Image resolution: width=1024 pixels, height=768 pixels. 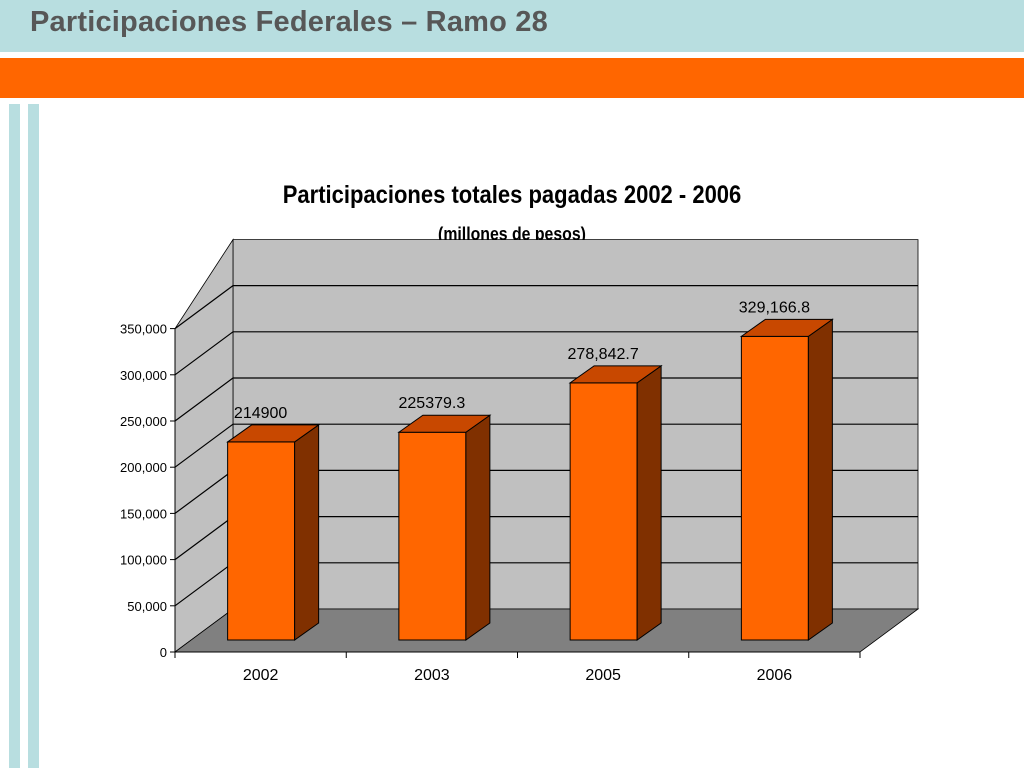 What do you see at coordinates (603, 354) in the screenshot?
I see `data-label: 278,842.7` at bounding box center [603, 354].